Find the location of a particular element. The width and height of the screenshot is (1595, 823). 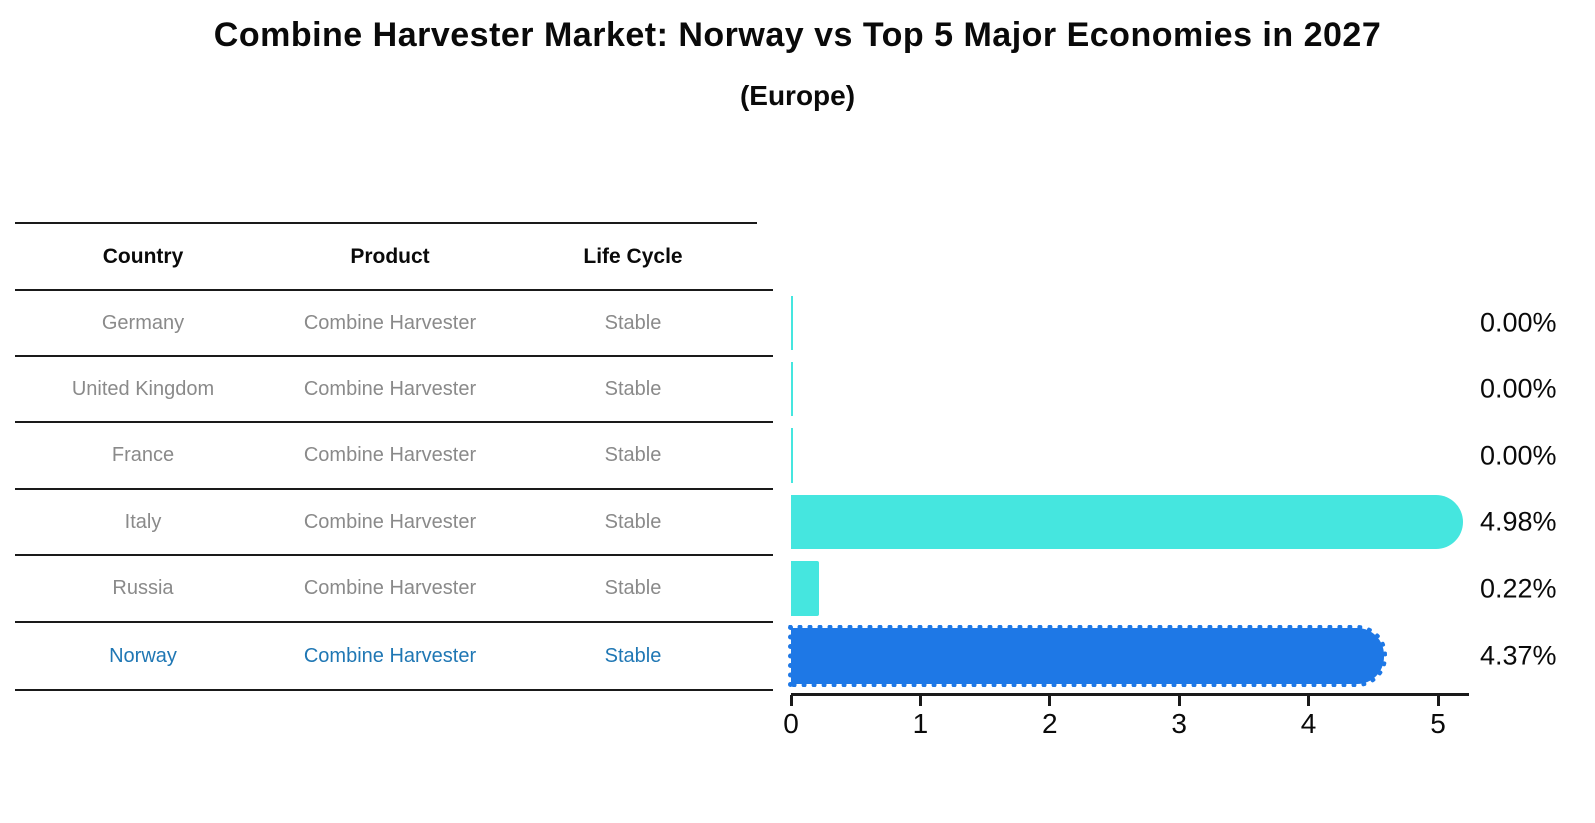

column-header-country: Country is located at coordinates (143, 256).